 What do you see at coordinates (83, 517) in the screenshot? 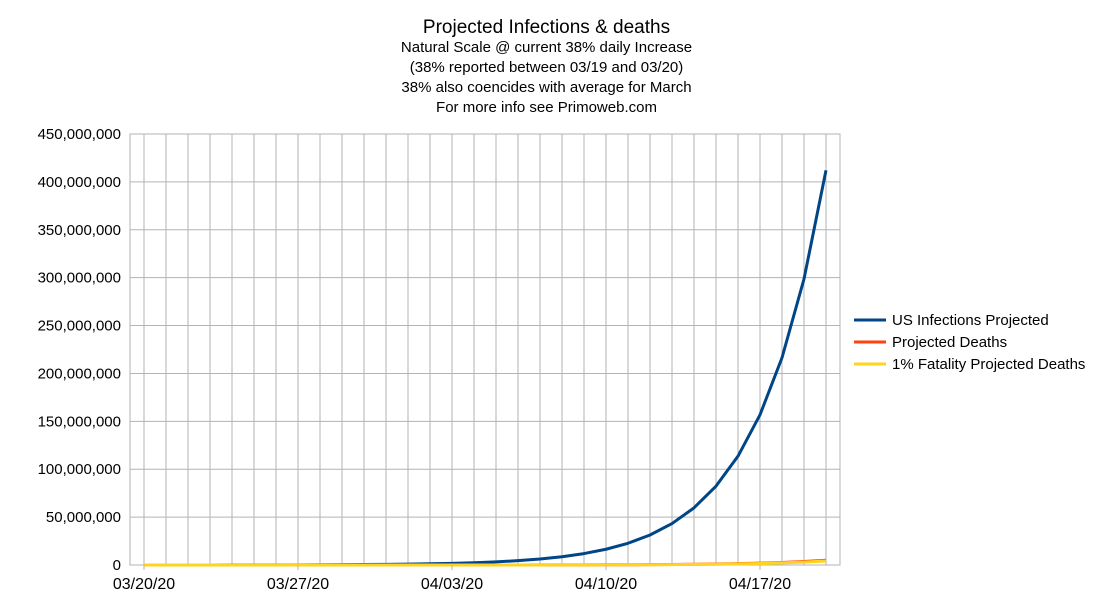
I see `y-tick-label: 50,000,000` at bounding box center [83, 517].